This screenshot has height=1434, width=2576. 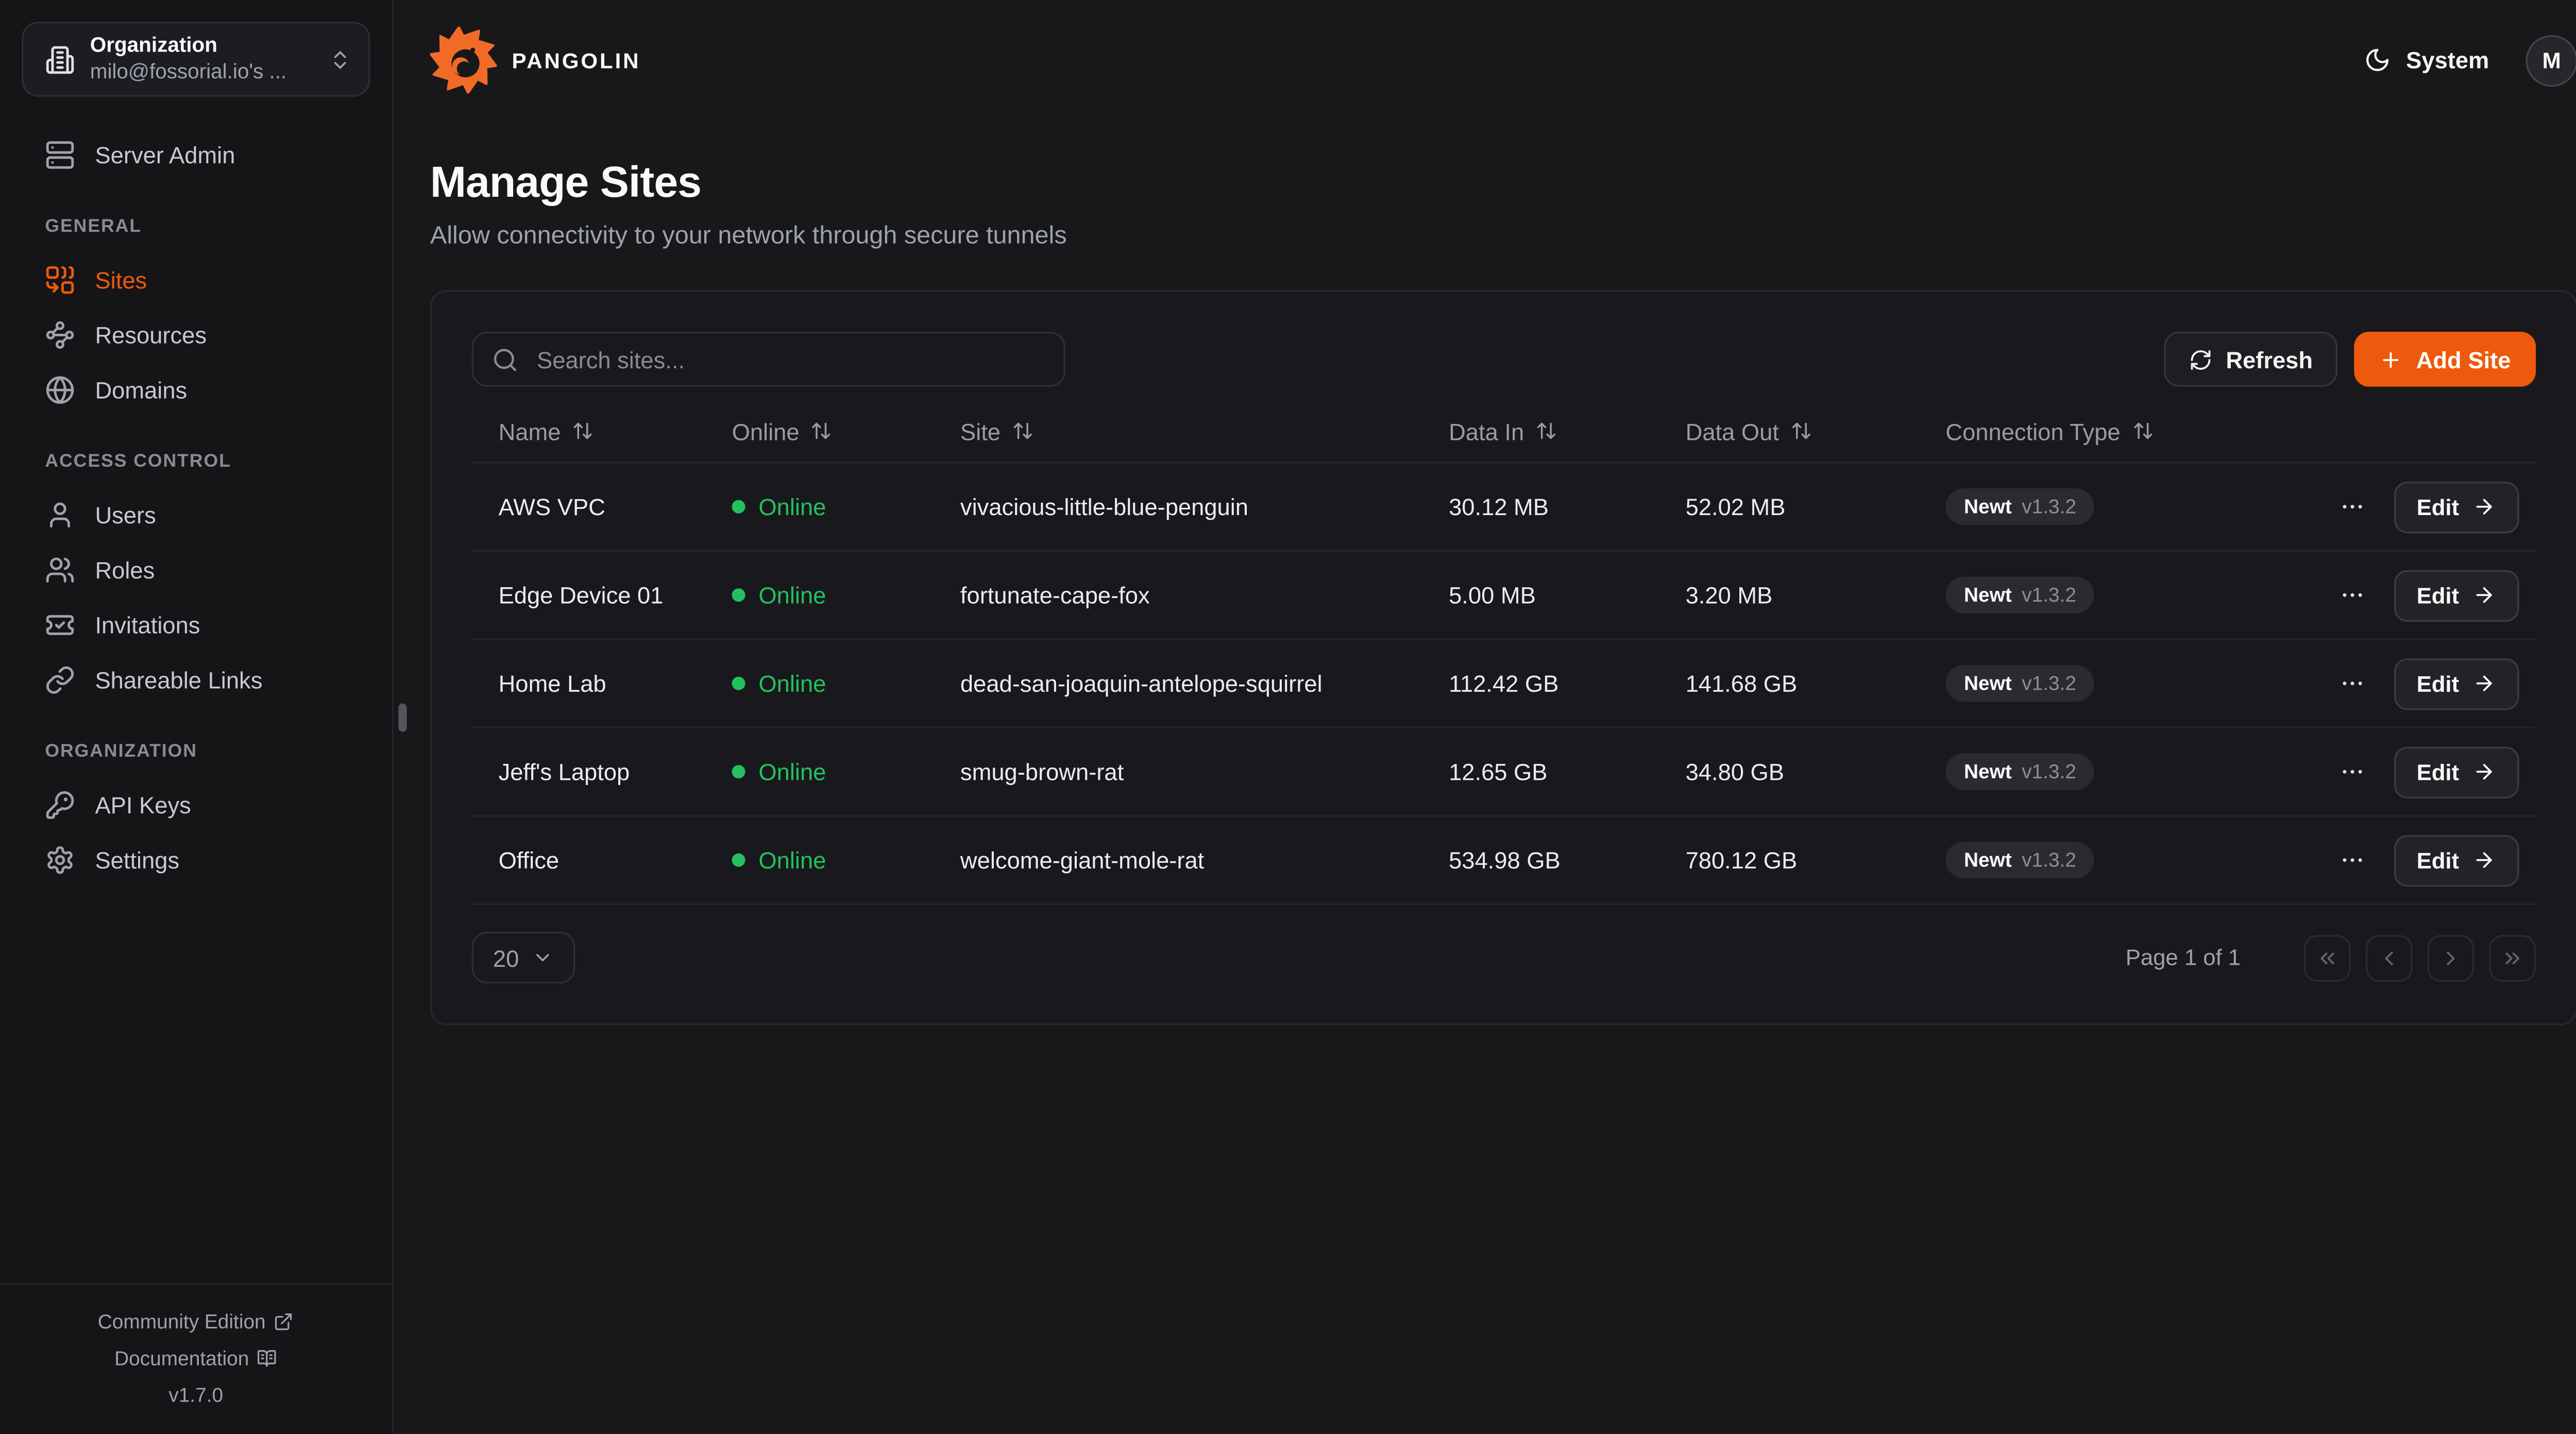 I want to click on data-out-value: 141.68 GB, so click(x=1741, y=683).